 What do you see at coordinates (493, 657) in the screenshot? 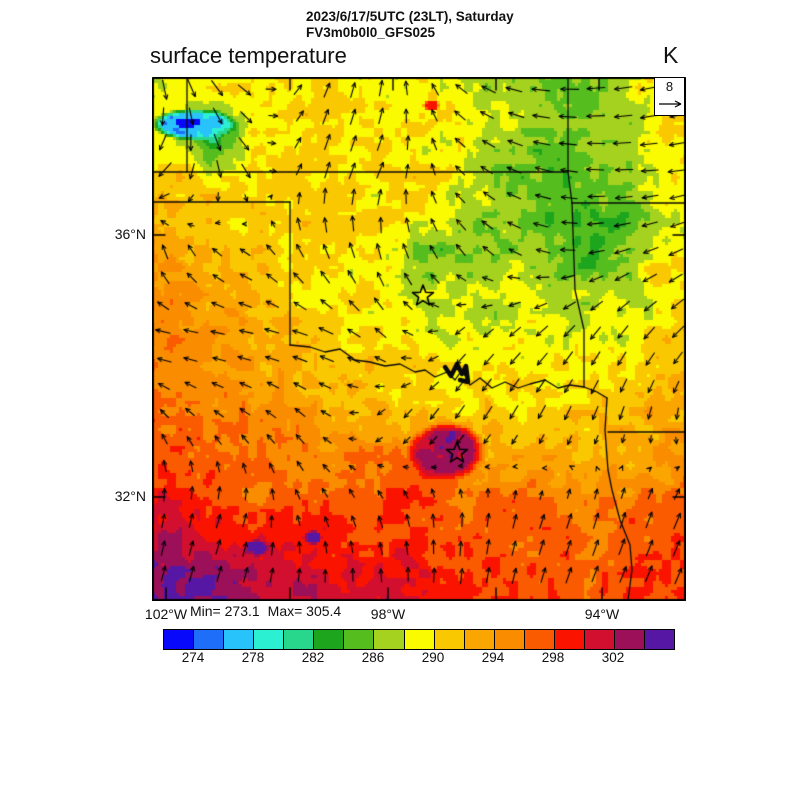
I see `colorbar-tick-label: 294` at bounding box center [493, 657].